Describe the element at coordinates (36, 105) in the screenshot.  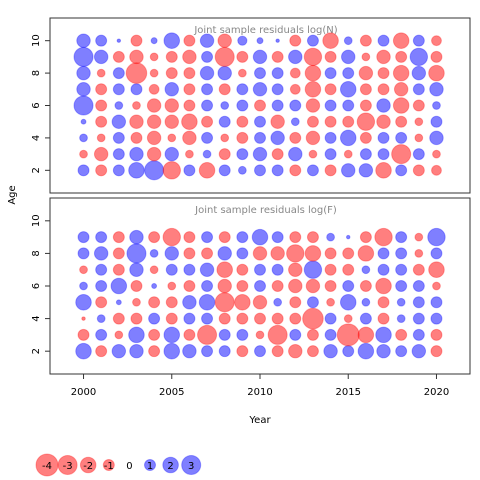
I see `y-tick-label: 6` at that location.